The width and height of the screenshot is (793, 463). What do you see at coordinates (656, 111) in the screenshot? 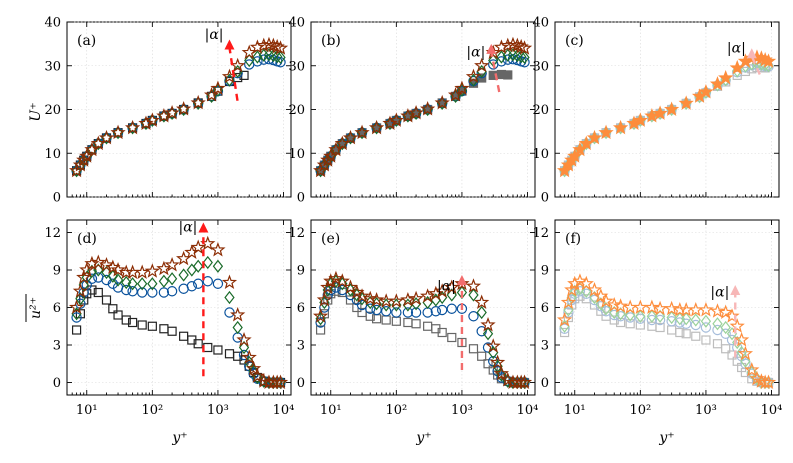
I see `panel-c: 0 10 20 30 40 (c) |α|` at bounding box center [656, 111].